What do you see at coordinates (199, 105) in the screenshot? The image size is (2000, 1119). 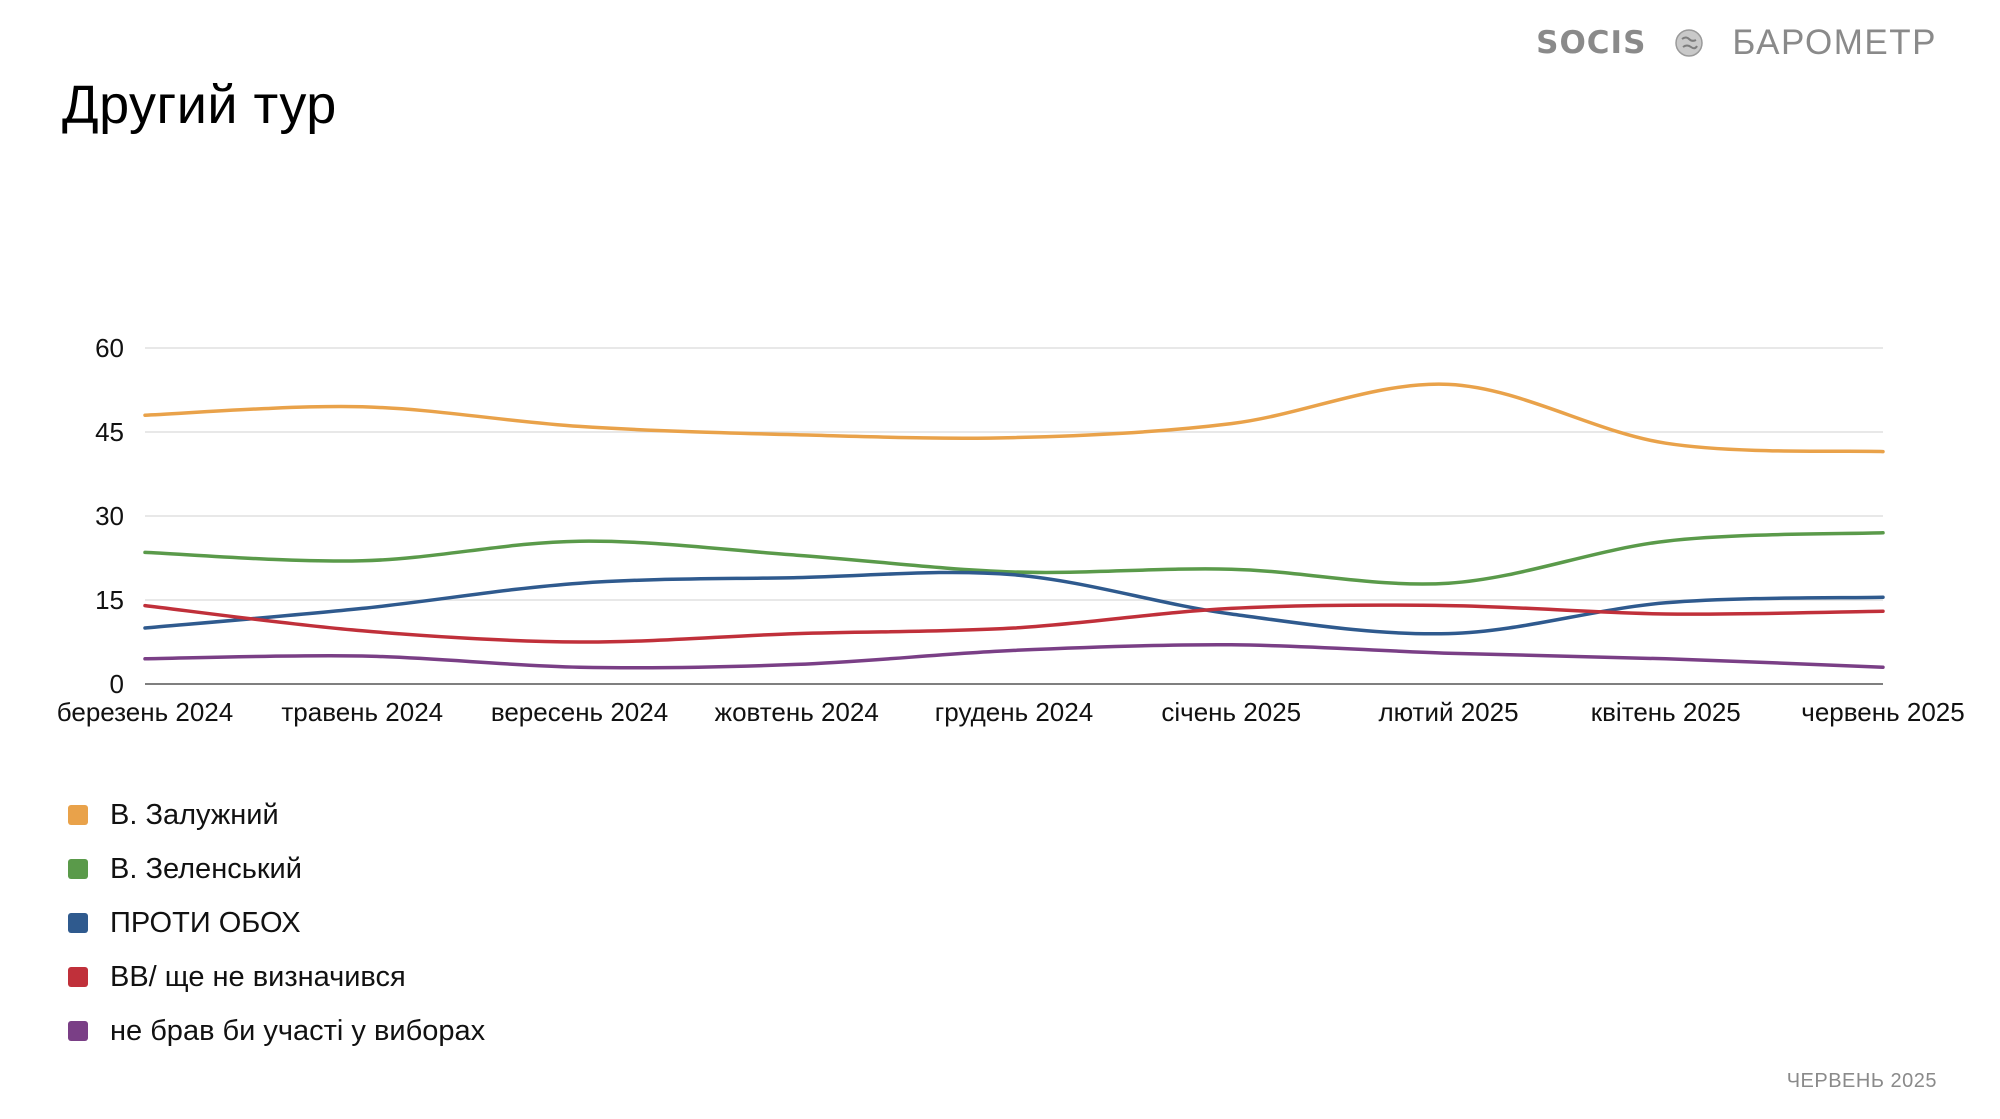 I see `page-title: Другий тур` at bounding box center [199, 105].